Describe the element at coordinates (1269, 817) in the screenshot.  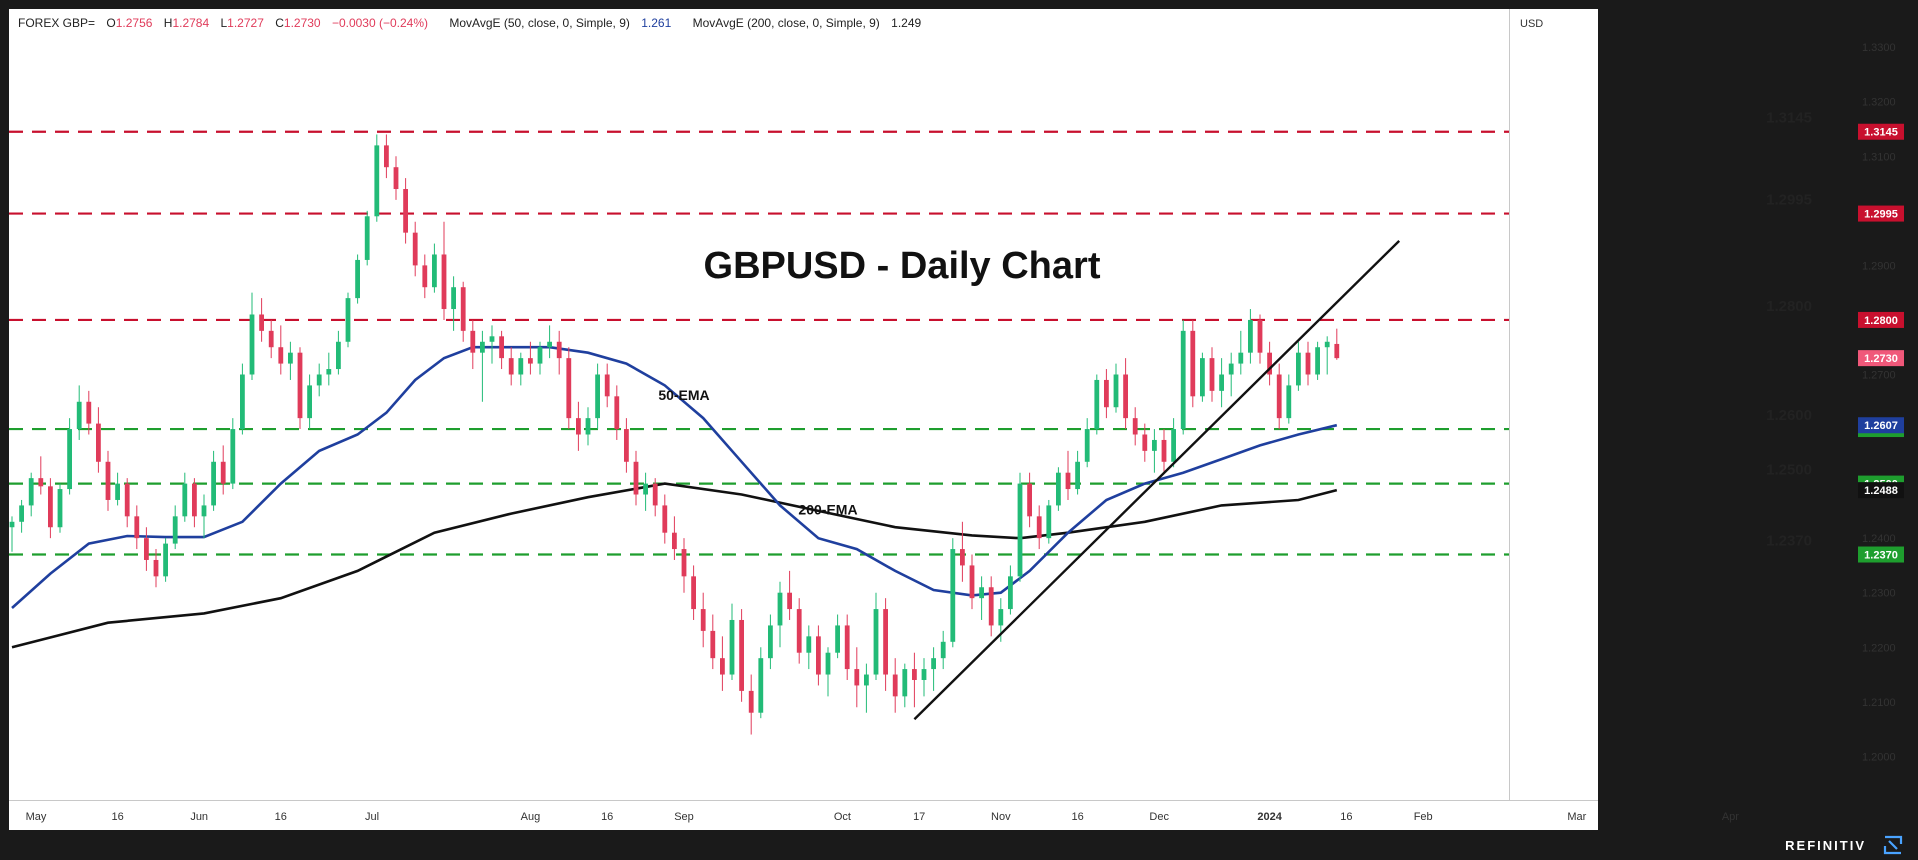
I see `x-tick-label: 2024` at that location.